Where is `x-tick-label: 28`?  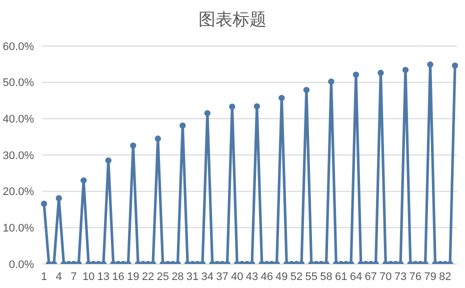 x-tick-label: 28 is located at coordinates (178, 276).